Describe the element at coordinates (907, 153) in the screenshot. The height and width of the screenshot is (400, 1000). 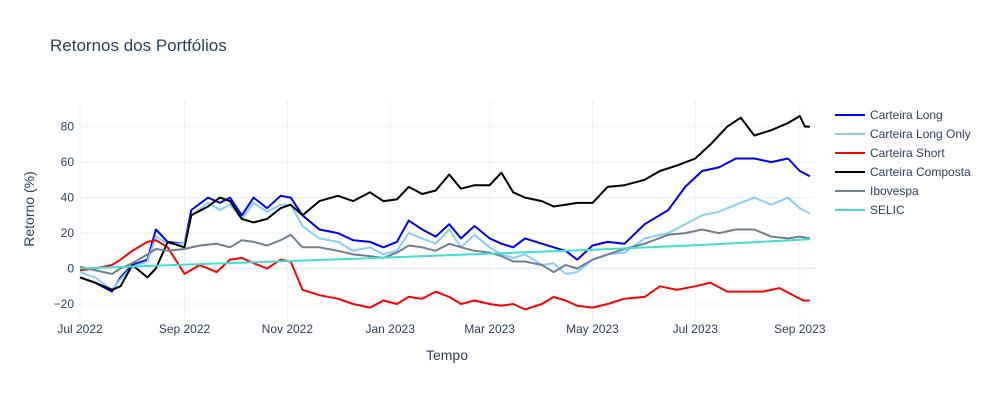
I see `legend-label: Carteira Short` at that location.